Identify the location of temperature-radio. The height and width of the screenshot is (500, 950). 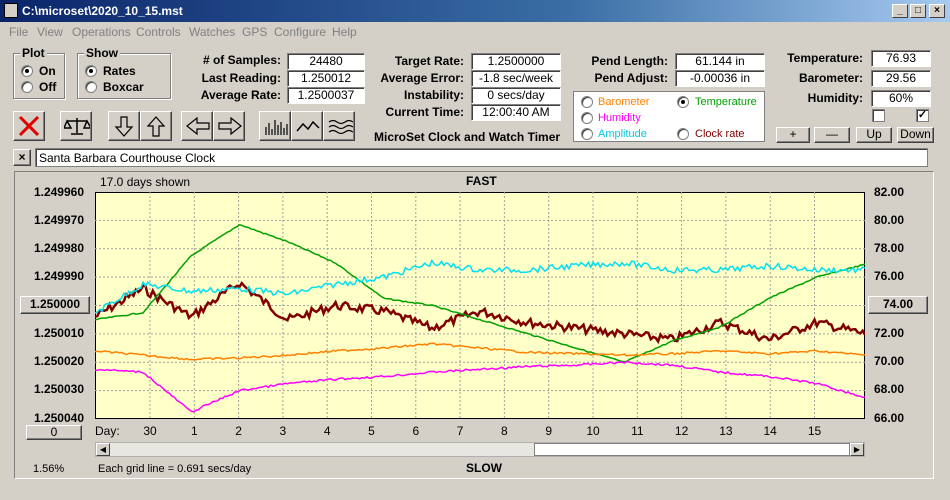
(683, 102).